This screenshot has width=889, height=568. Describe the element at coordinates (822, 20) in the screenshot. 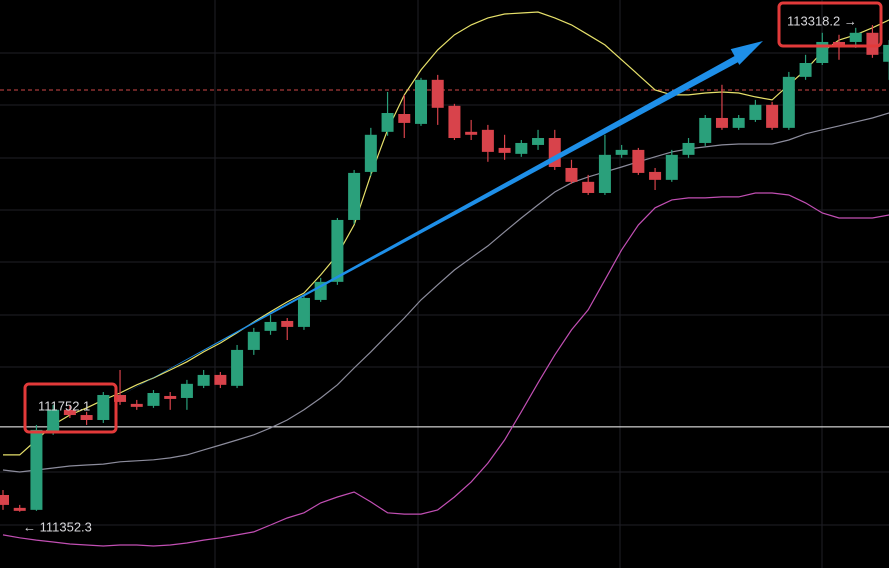

I see `annotation: 113318.2 →` at that location.